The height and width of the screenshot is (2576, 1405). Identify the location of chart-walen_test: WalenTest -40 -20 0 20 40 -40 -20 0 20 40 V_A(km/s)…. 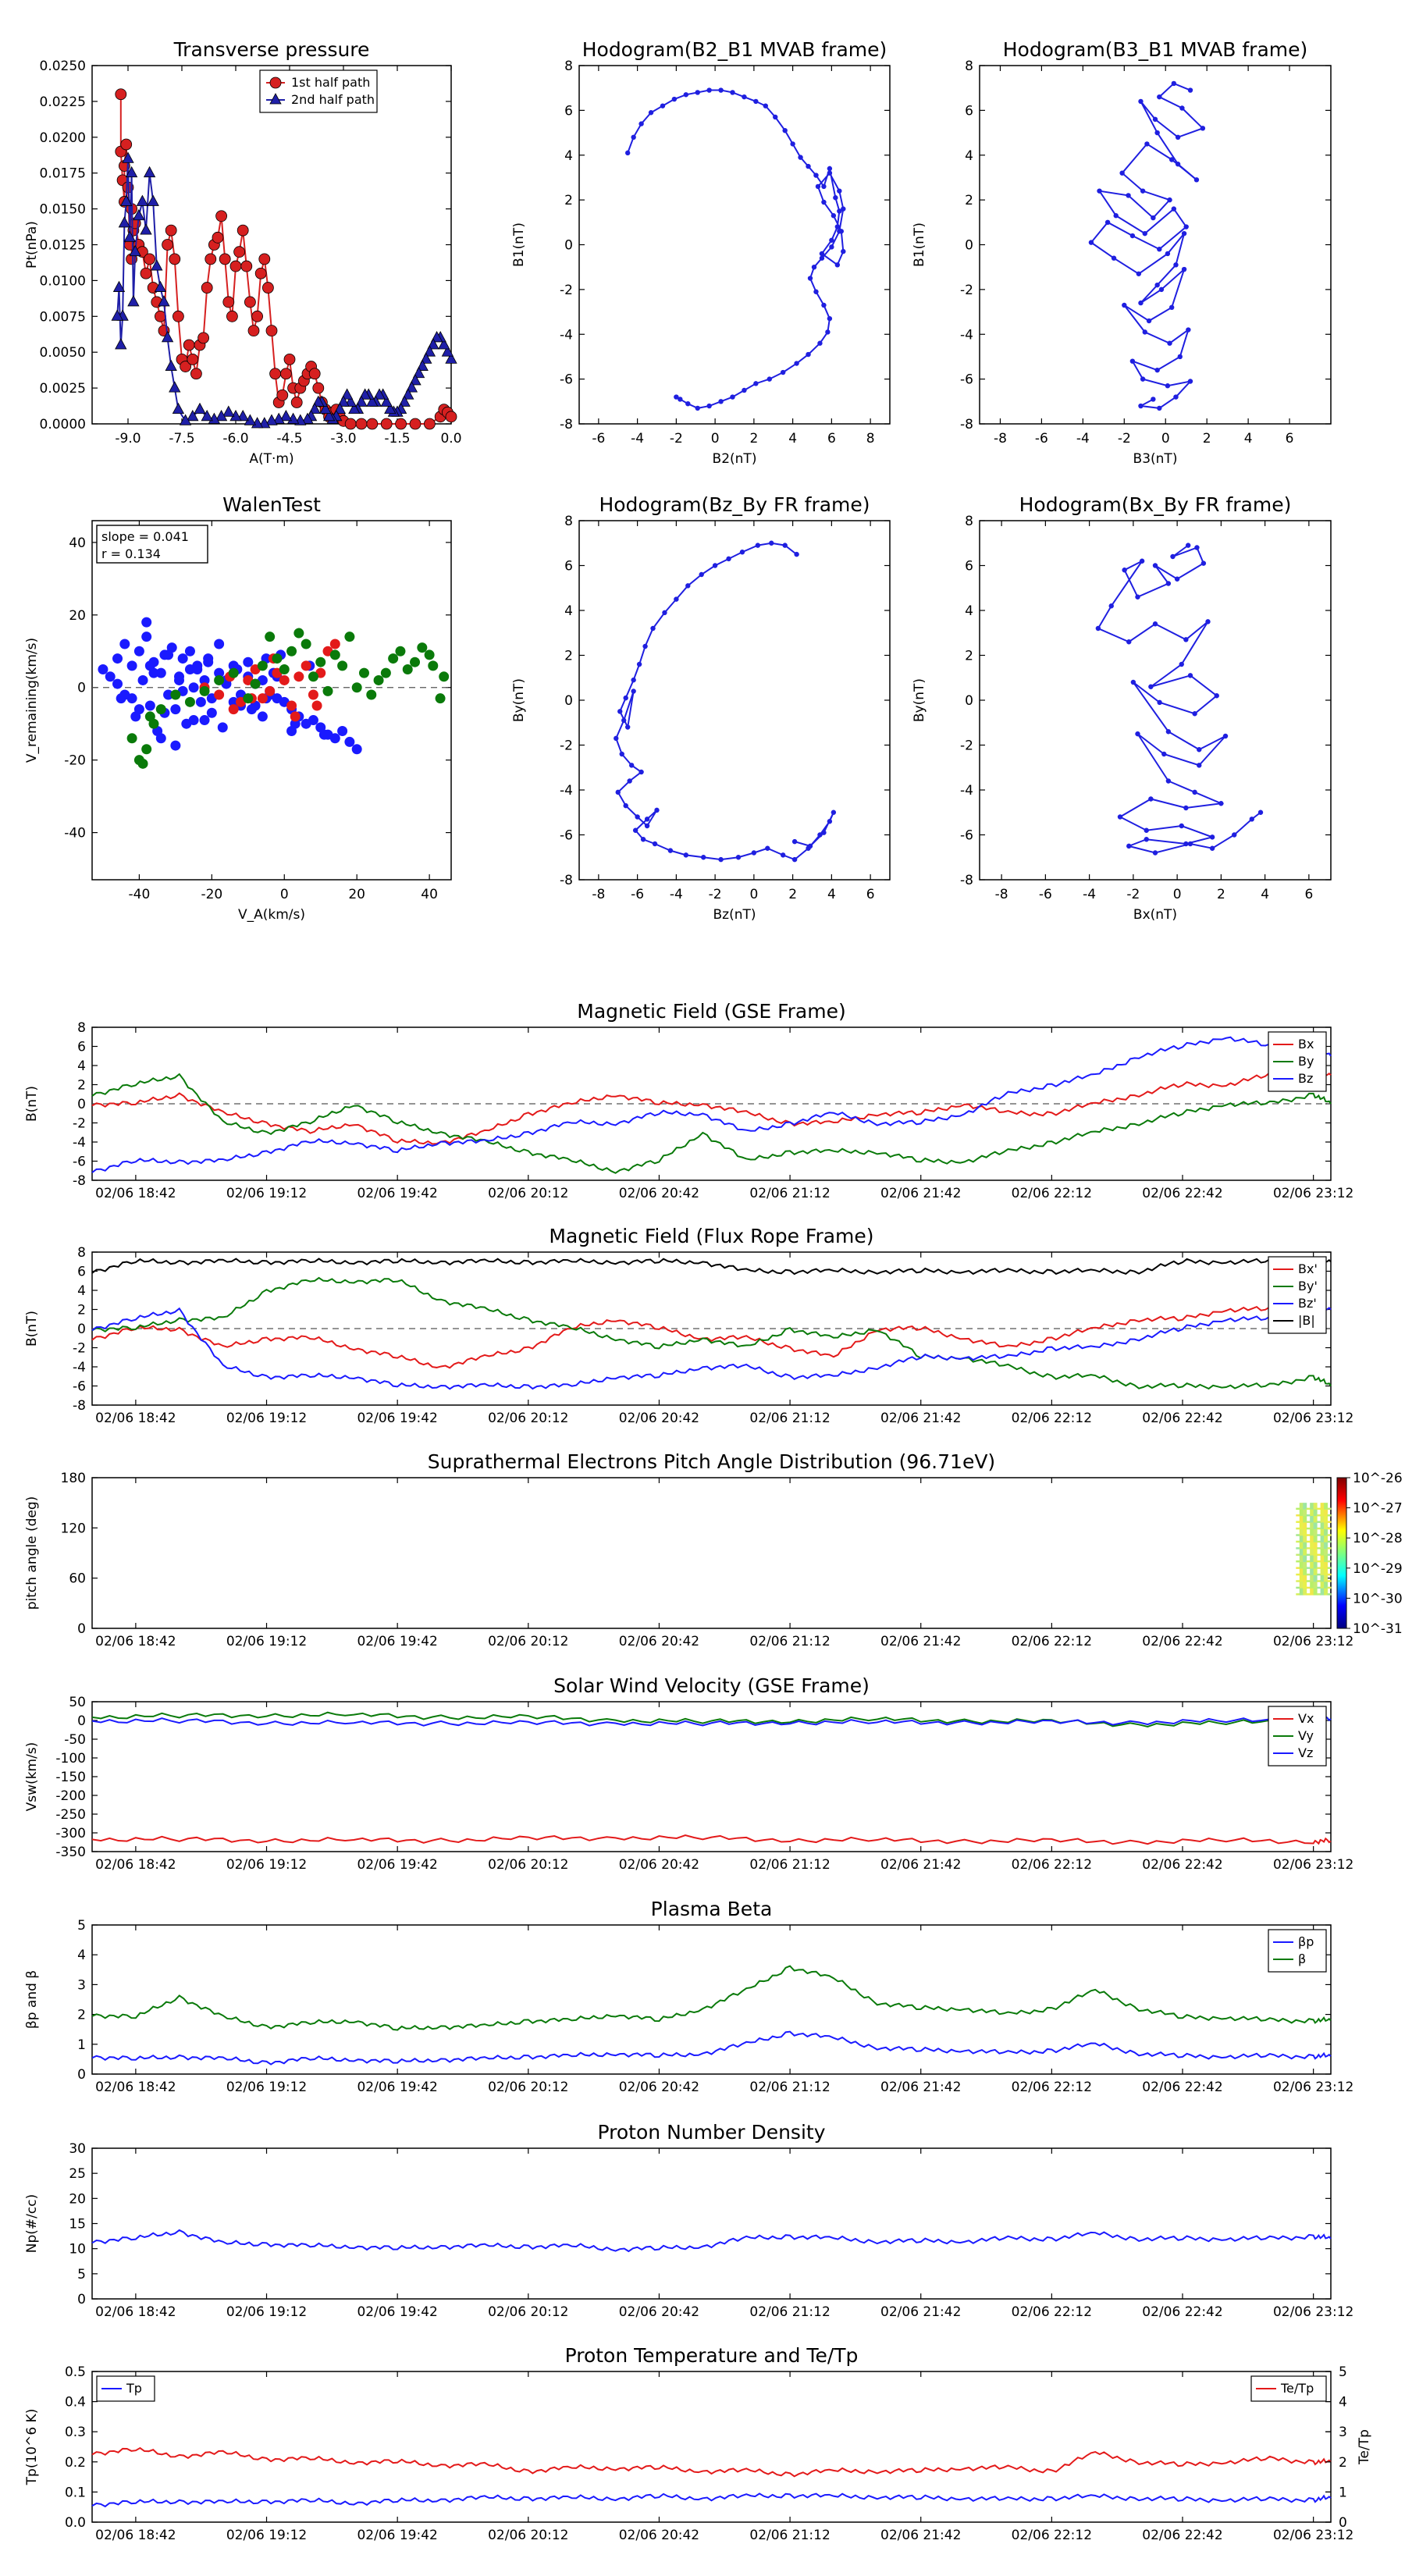
(238, 708).